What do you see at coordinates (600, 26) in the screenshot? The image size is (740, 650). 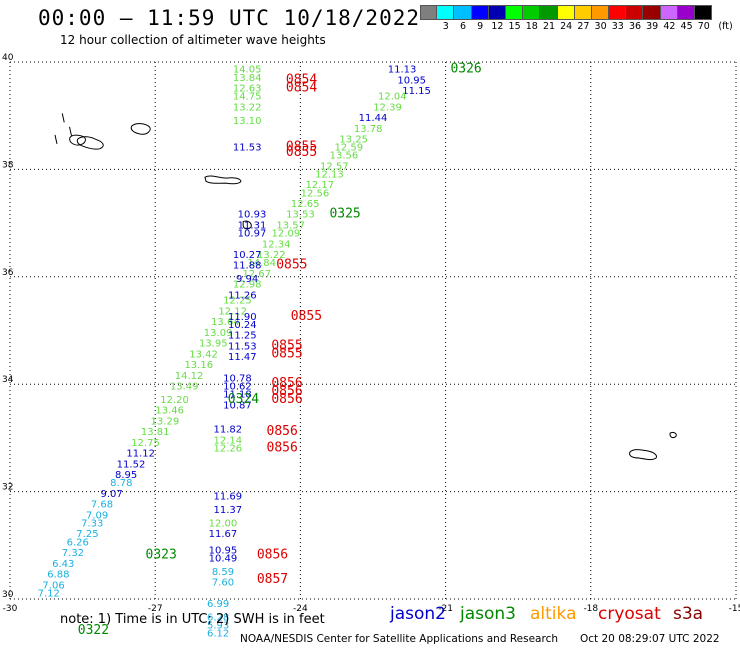 I see `color-scale-label: 30` at bounding box center [600, 26].